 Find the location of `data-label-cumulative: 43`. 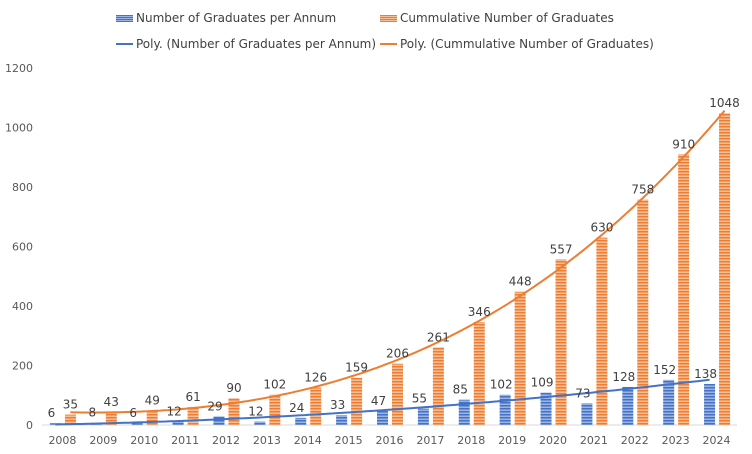

data-label-cumulative: 43 is located at coordinates (111, 402).